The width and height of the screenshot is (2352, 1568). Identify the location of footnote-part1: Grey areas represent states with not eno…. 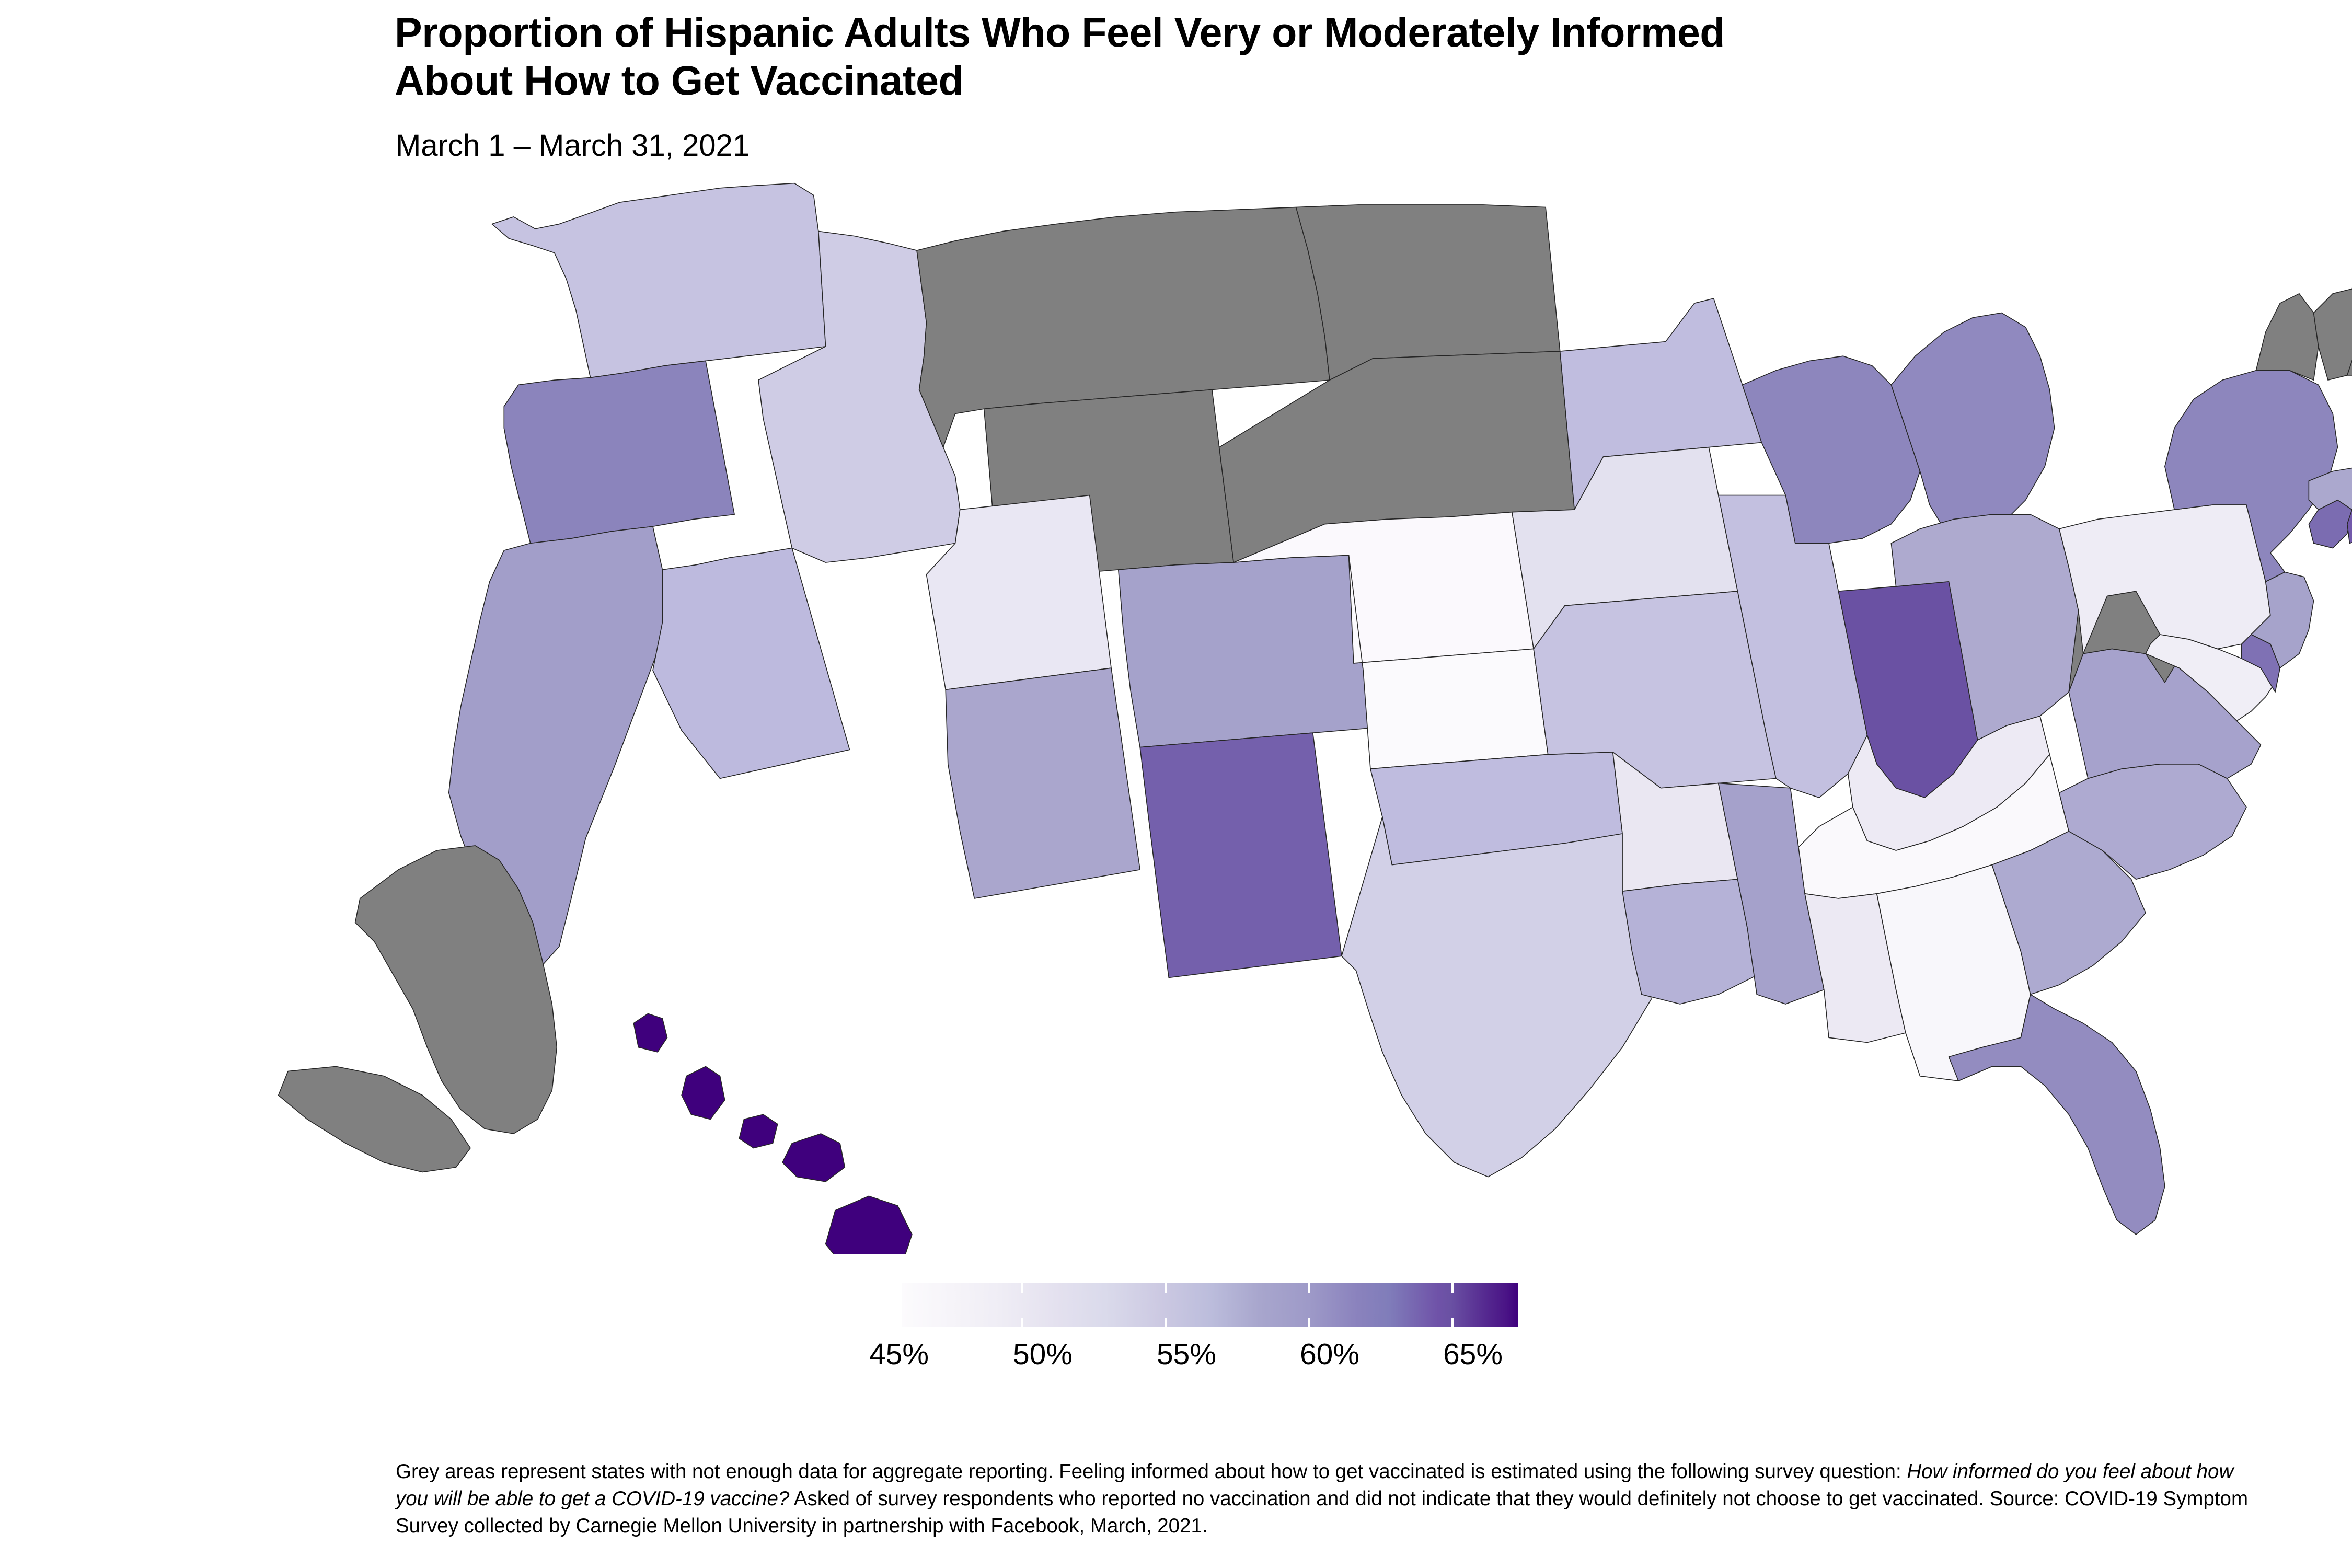
(1151, 1471).